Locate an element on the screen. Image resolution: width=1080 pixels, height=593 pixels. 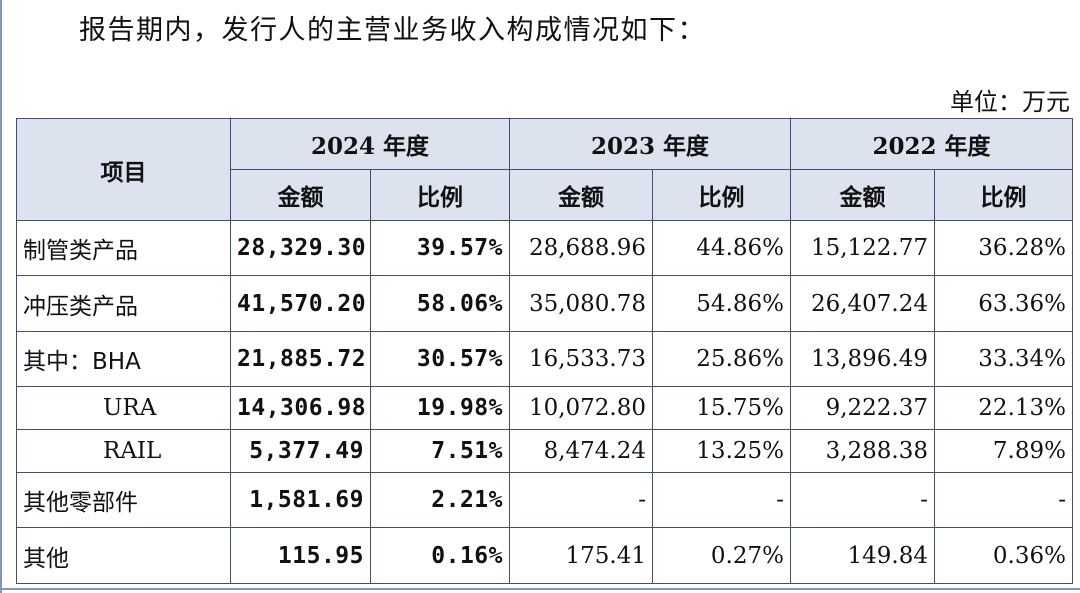
year-header: 2022 年度 is located at coordinates (931, 144).